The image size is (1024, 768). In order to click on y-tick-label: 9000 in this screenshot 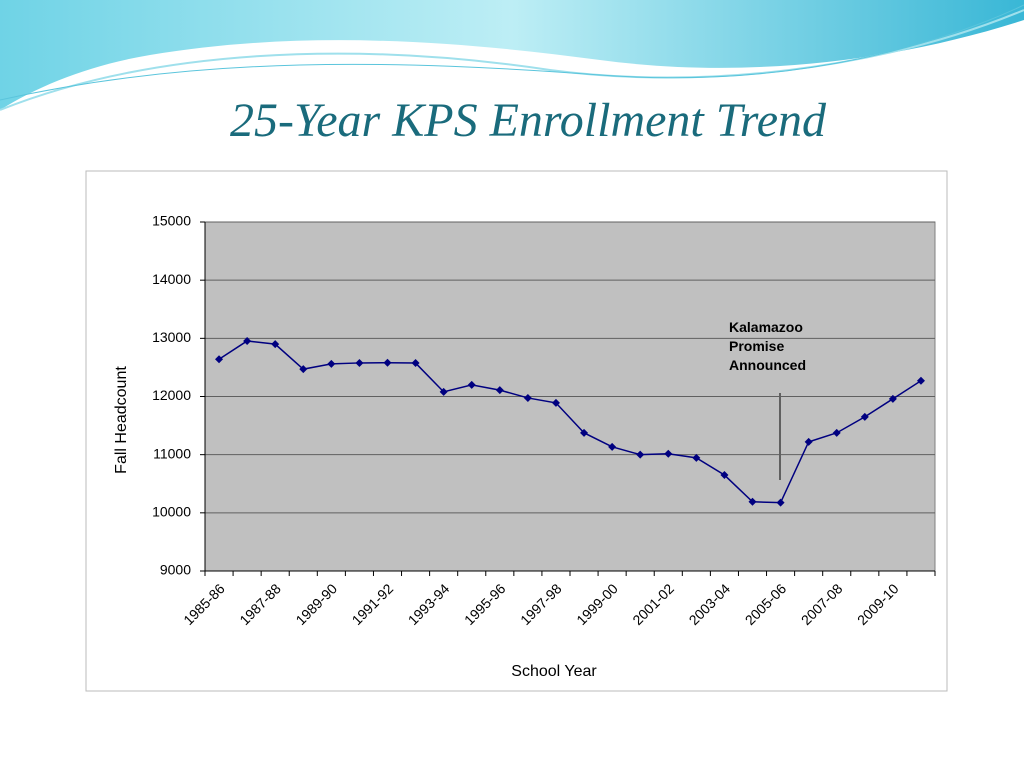, I will do `click(175, 570)`.